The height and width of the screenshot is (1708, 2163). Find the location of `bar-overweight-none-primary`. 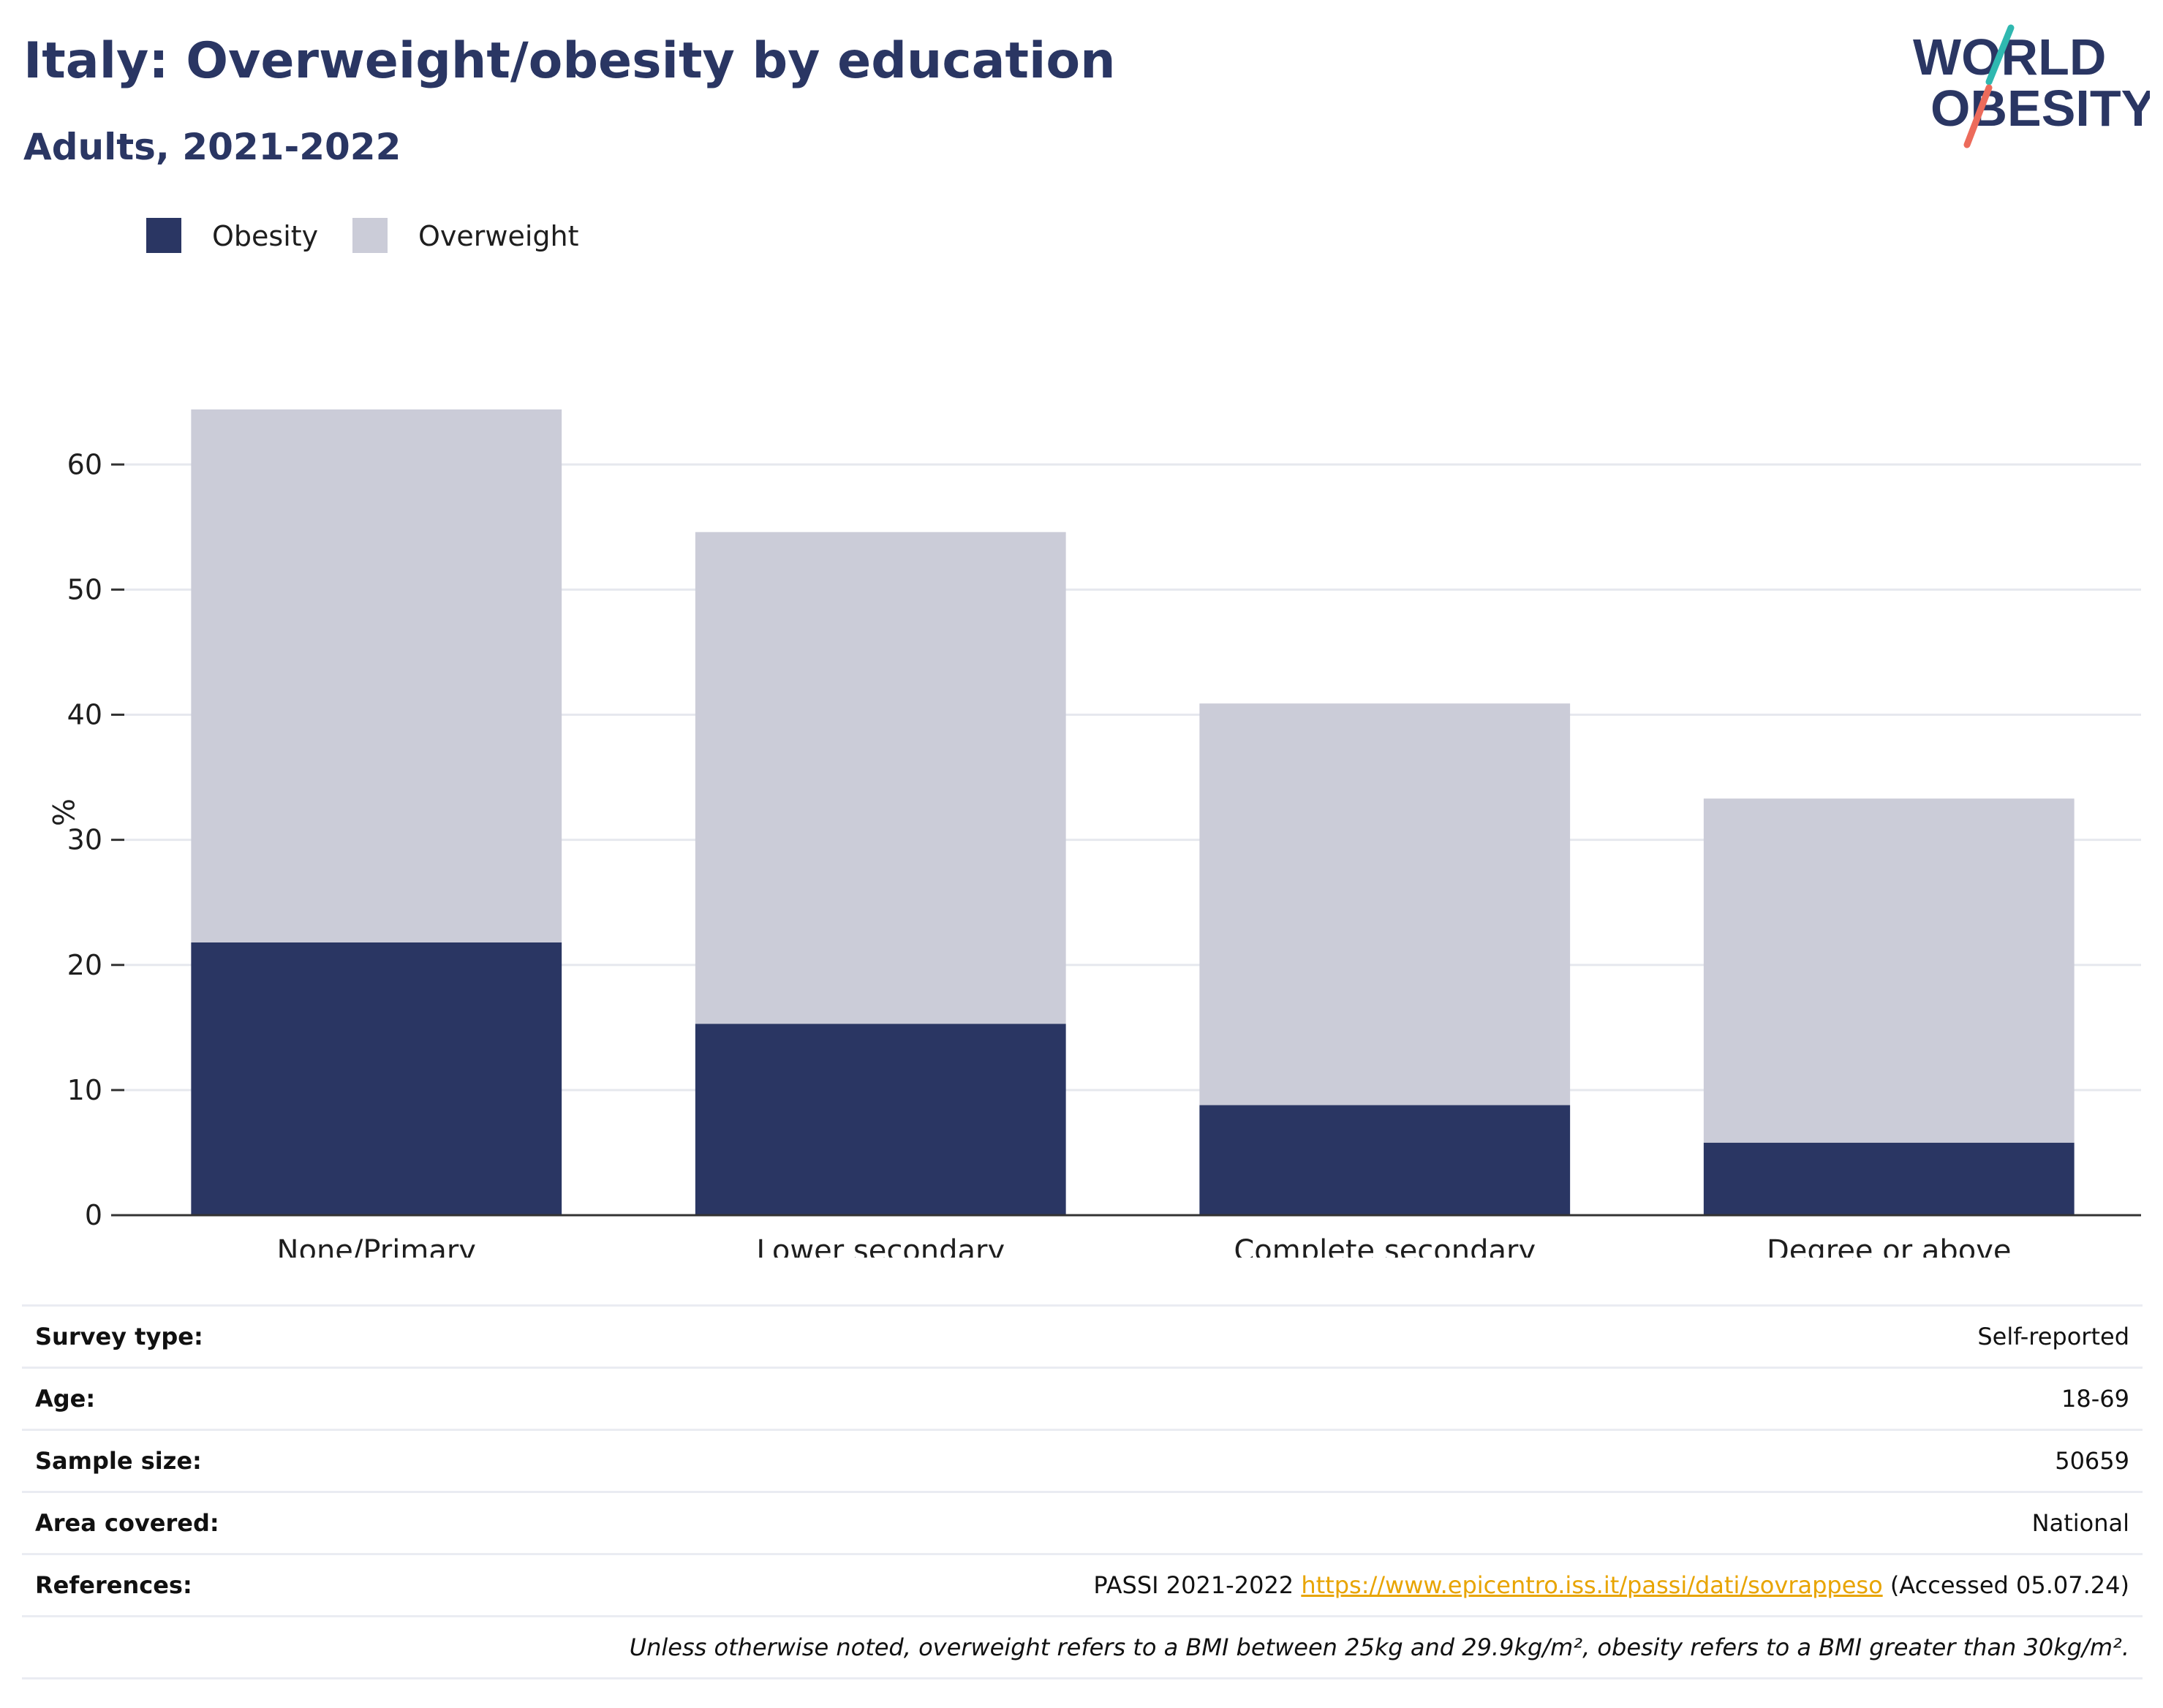

bar-overweight-none-primary is located at coordinates (377, 675).